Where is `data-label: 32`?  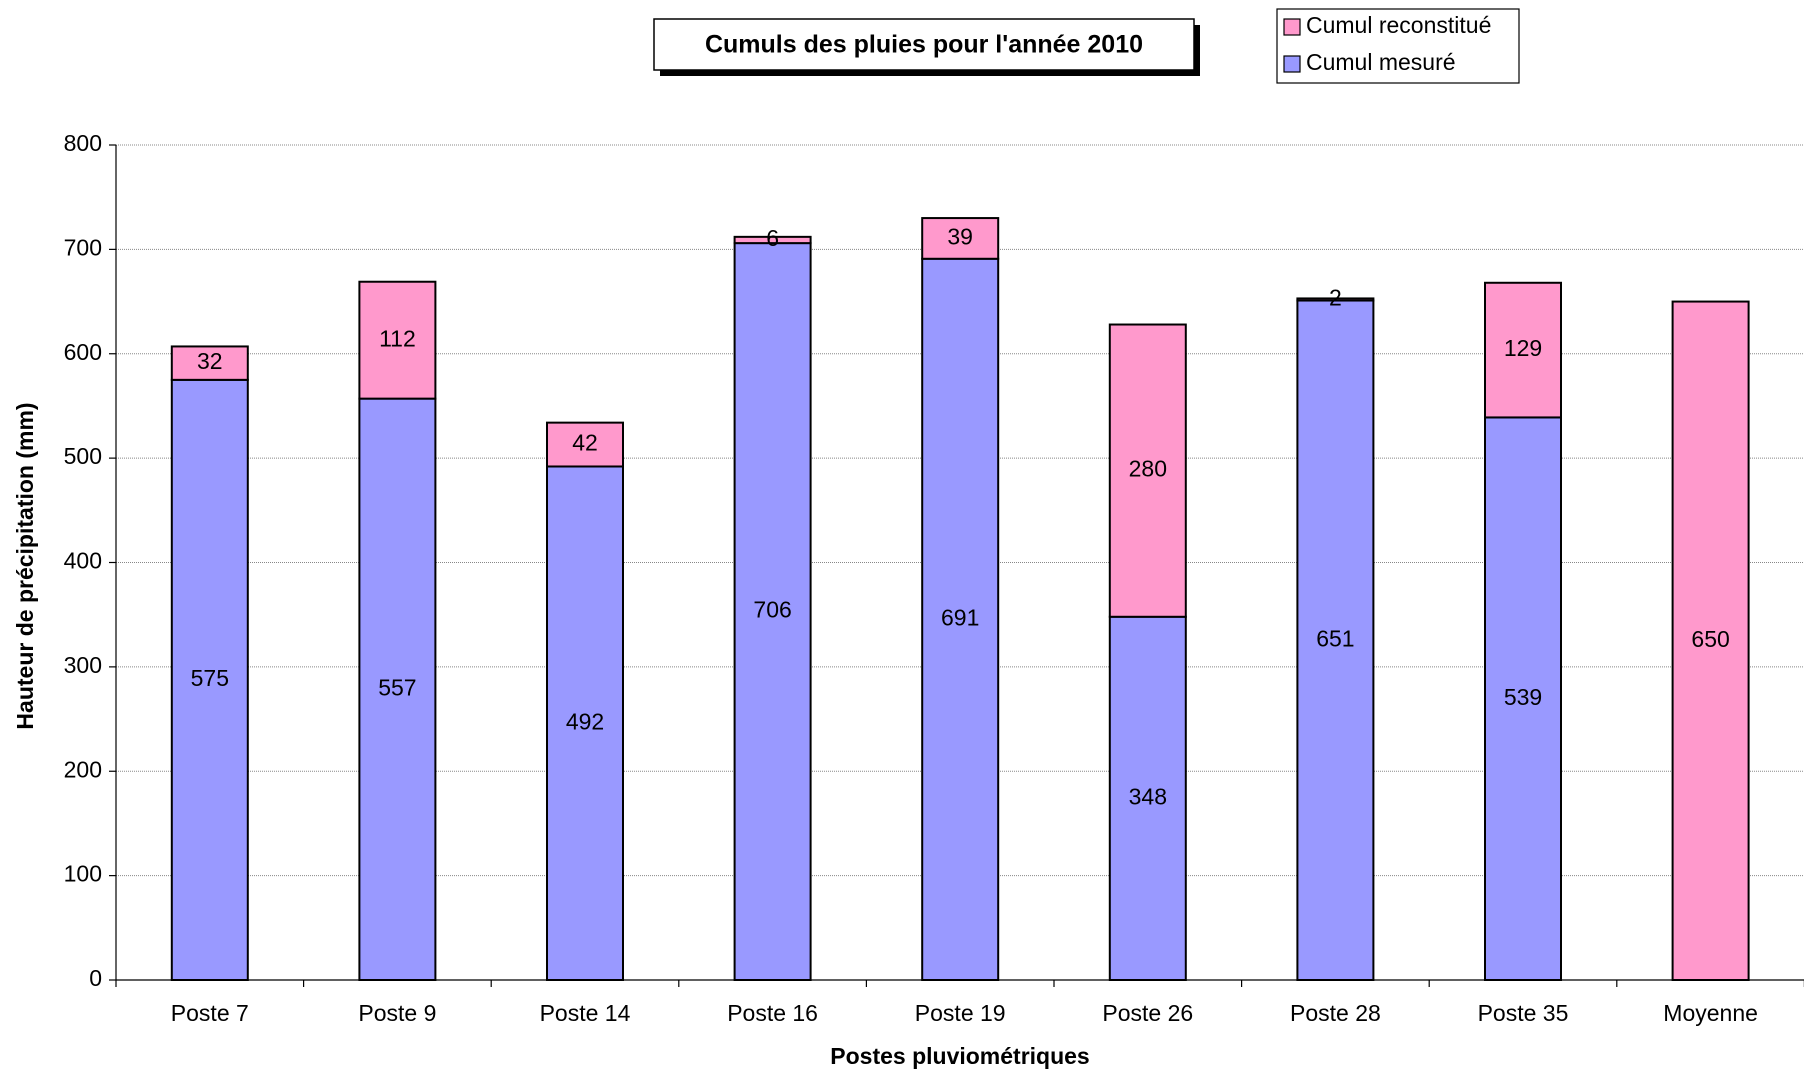 data-label: 32 is located at coordinates (210, 361).